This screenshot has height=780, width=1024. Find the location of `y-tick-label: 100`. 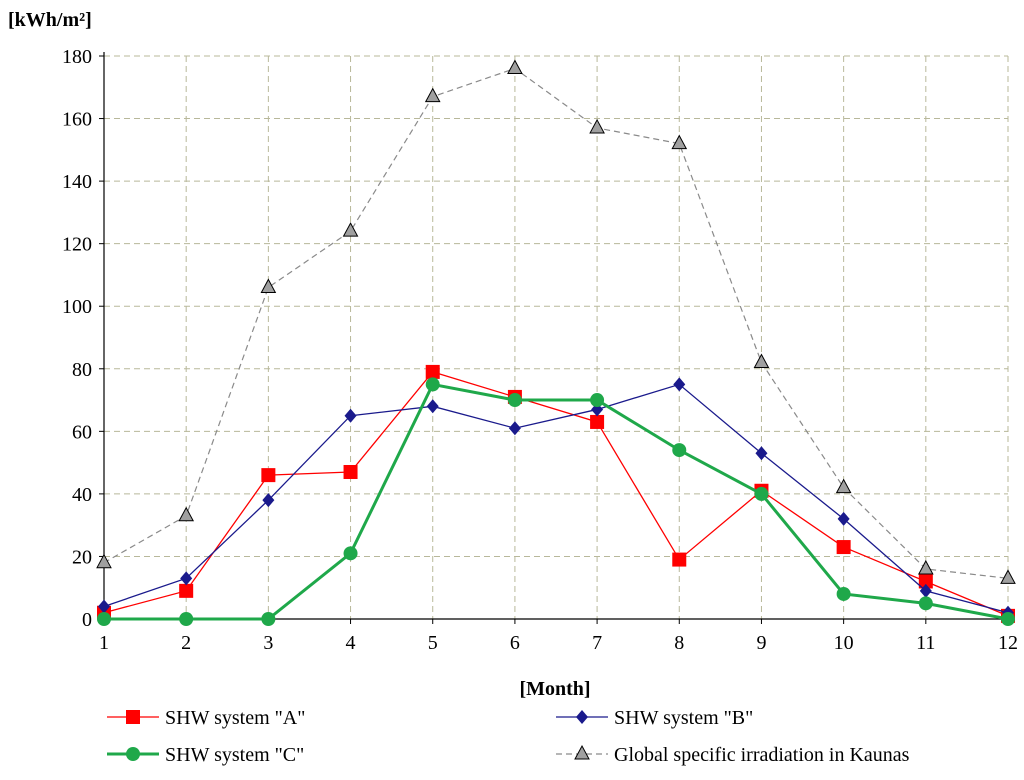

y-tick-label: 100 is located at coordinates (77, 307).